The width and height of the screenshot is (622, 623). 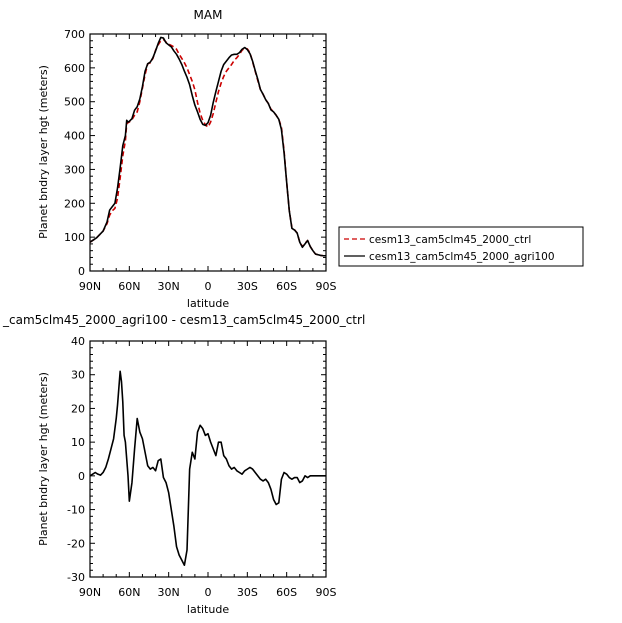 I want to click on bottom-x-axis-label: latitude, so click(x=208, y=609).